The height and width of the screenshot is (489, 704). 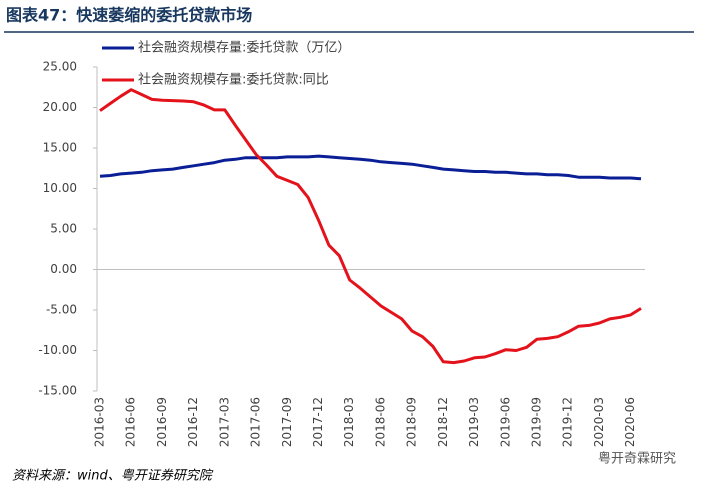 What do you see at coordinates (162, 422) in the screenshot?
I see `x-tick-label: 2016-09` at bounding box center [162, 422].